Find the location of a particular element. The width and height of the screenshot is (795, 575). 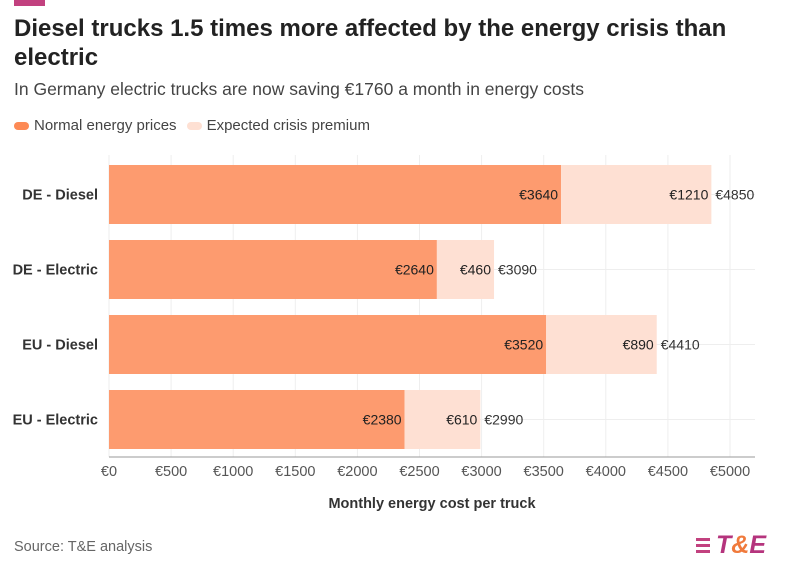

legend-label: Normal energy prices is located at coordinates (105, 125).